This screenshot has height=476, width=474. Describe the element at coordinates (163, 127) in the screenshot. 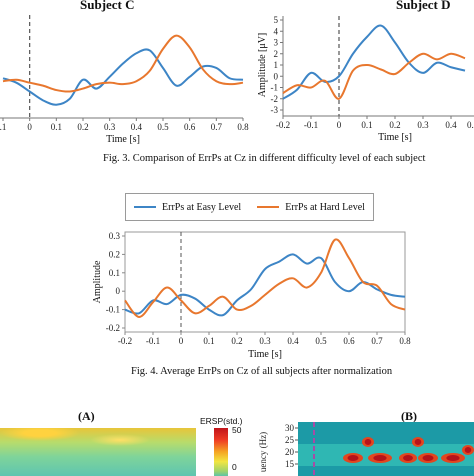

I see `subject-c-x-tick-label: 0.5` at that location.